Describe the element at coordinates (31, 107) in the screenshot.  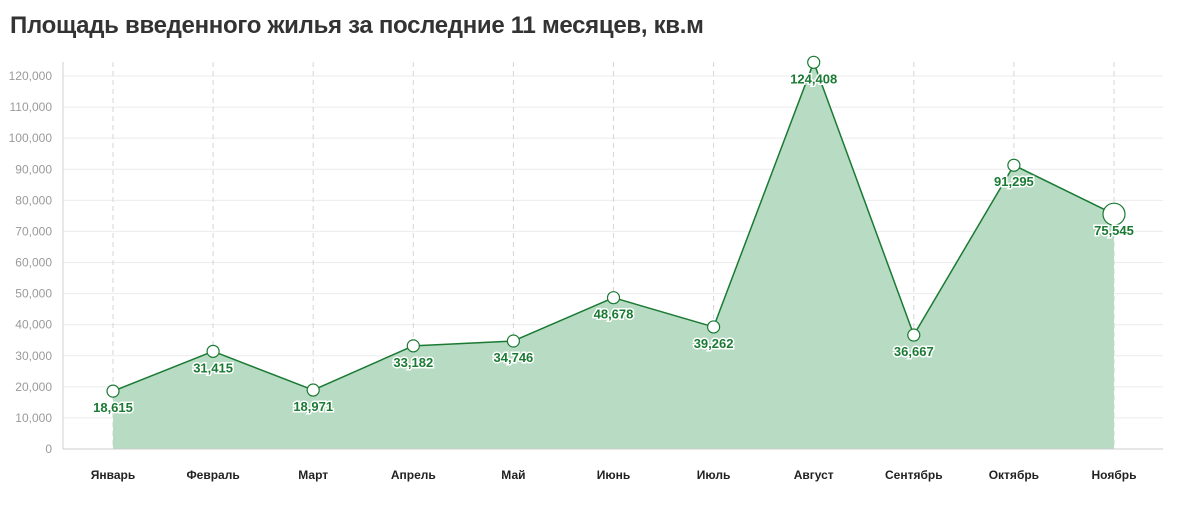
I see `y-tick-label: 110,000` at that location.